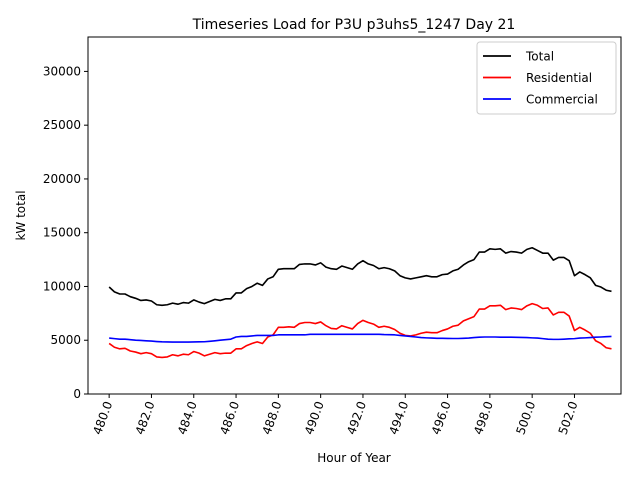 Image resolution: width=640 pixels, height=480 pixels. Describe the element at coordinates (62, 71) in the screenshot. I see `y-tick-label: 30000` at that location.